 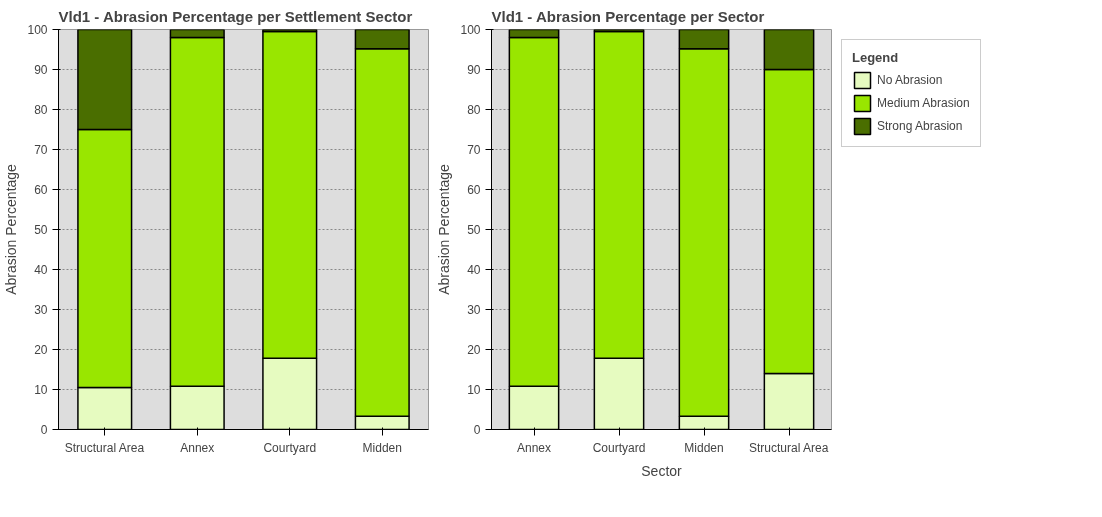 I want to click on legend-label: No Abrasion, so click(x=910, y=80).